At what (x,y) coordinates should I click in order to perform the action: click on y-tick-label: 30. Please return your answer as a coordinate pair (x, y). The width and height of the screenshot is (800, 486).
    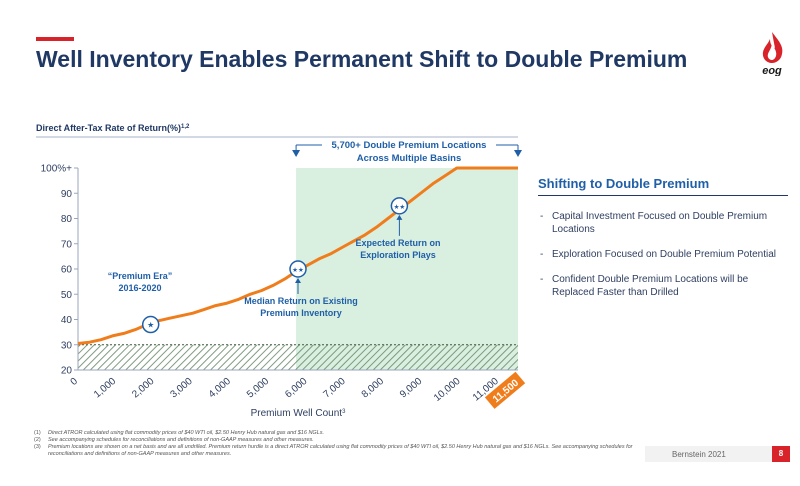
    Looking at the image, I should click on (67, 345).